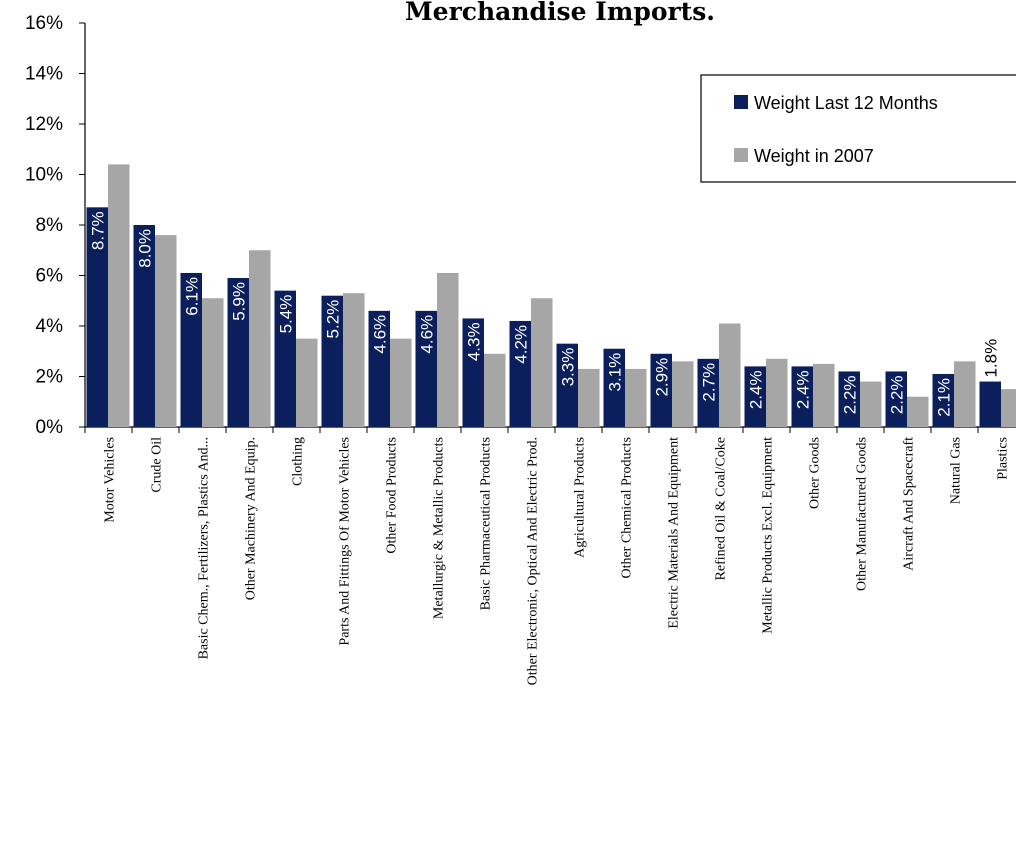 This screenshot has height=847, width=1016. I want to click on category-label: Parts And Fittings Of Motor Vehicles, so click(345, 541).